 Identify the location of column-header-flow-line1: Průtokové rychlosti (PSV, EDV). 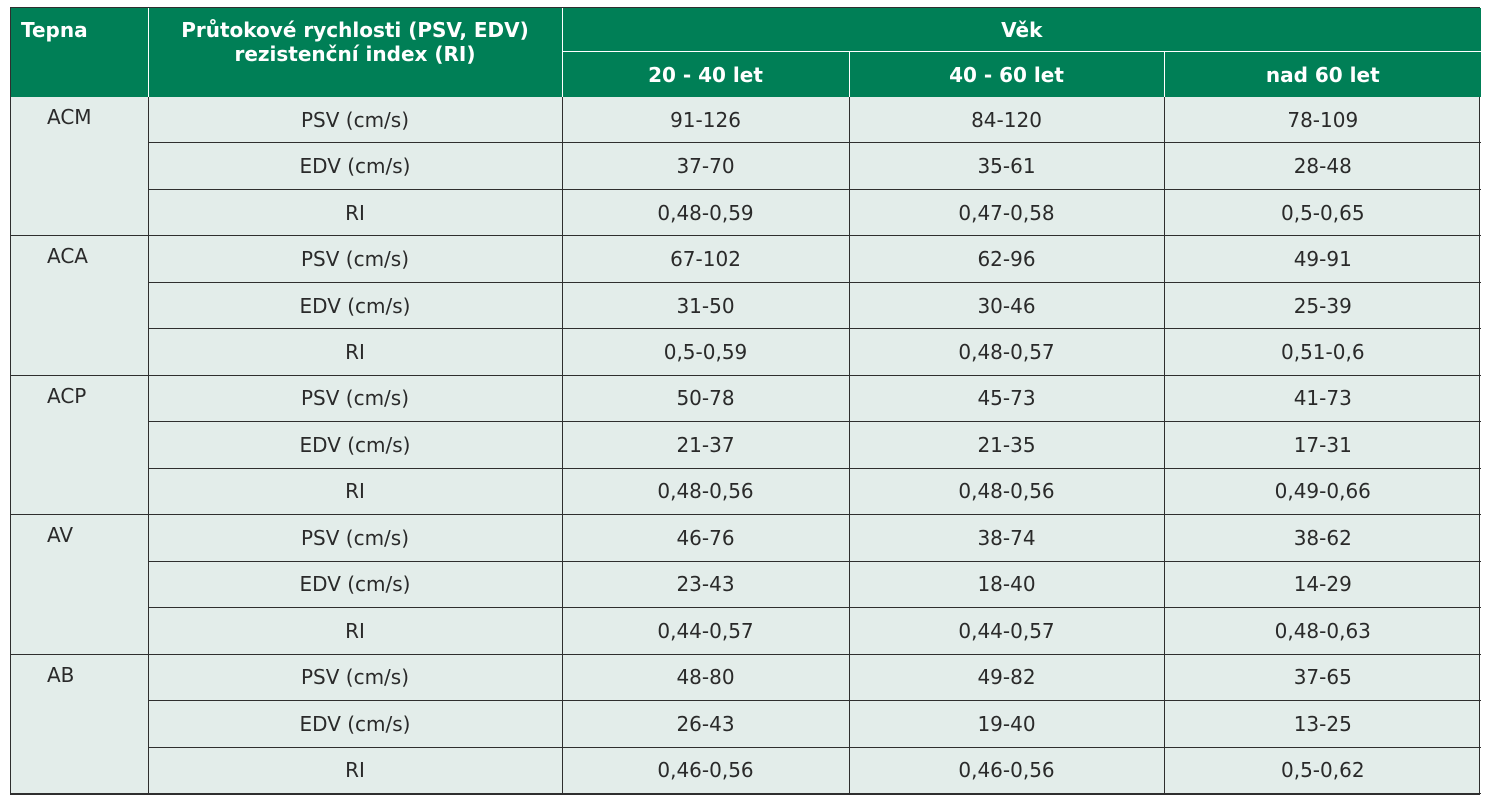
(355, 30).